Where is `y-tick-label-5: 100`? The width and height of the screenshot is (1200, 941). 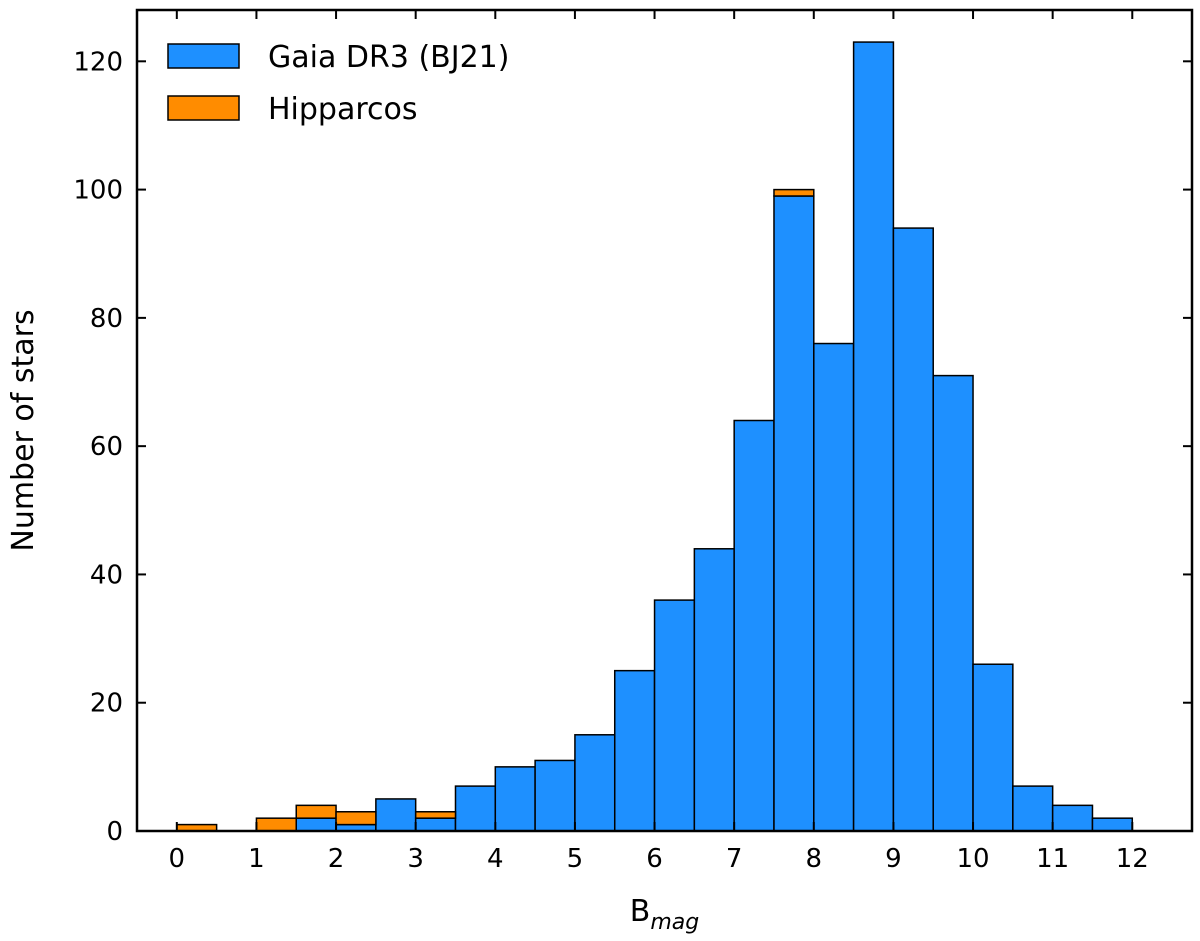
y-tick-label-5: 100 is located at coordinates (98, 191).